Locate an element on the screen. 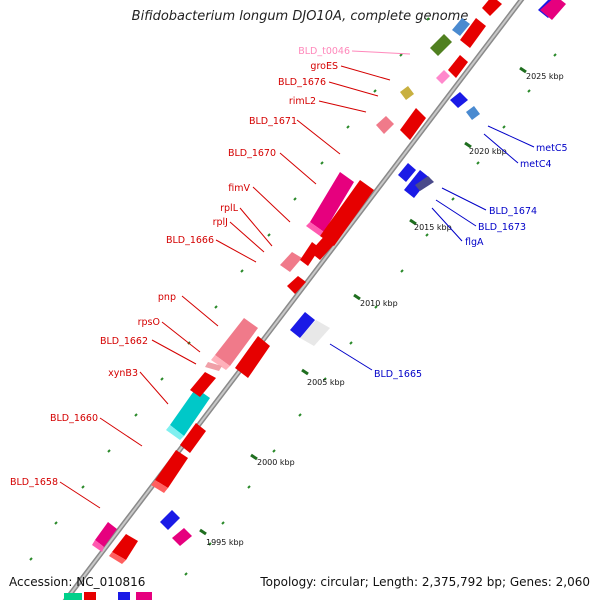 The height and width of the screenshot is (600, 600). scale-label-2005: 2005 kbp is located at coordinates (326, 382).